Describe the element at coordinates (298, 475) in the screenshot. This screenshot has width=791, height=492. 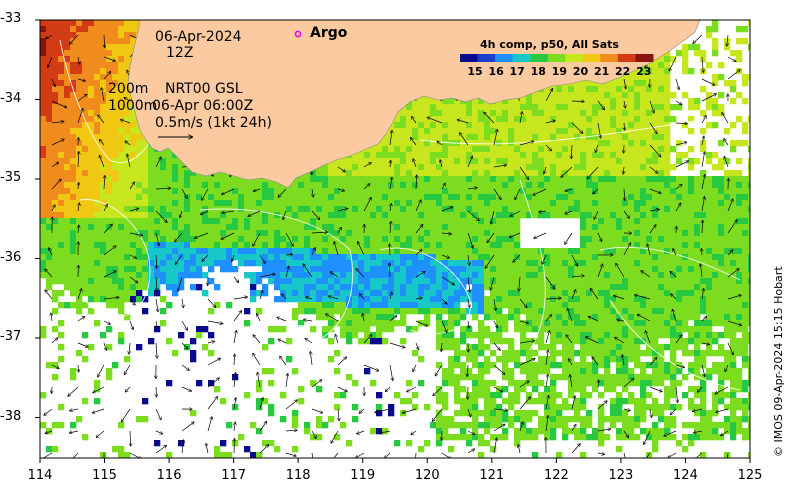
I see `x-tick-label: 118` at that location.